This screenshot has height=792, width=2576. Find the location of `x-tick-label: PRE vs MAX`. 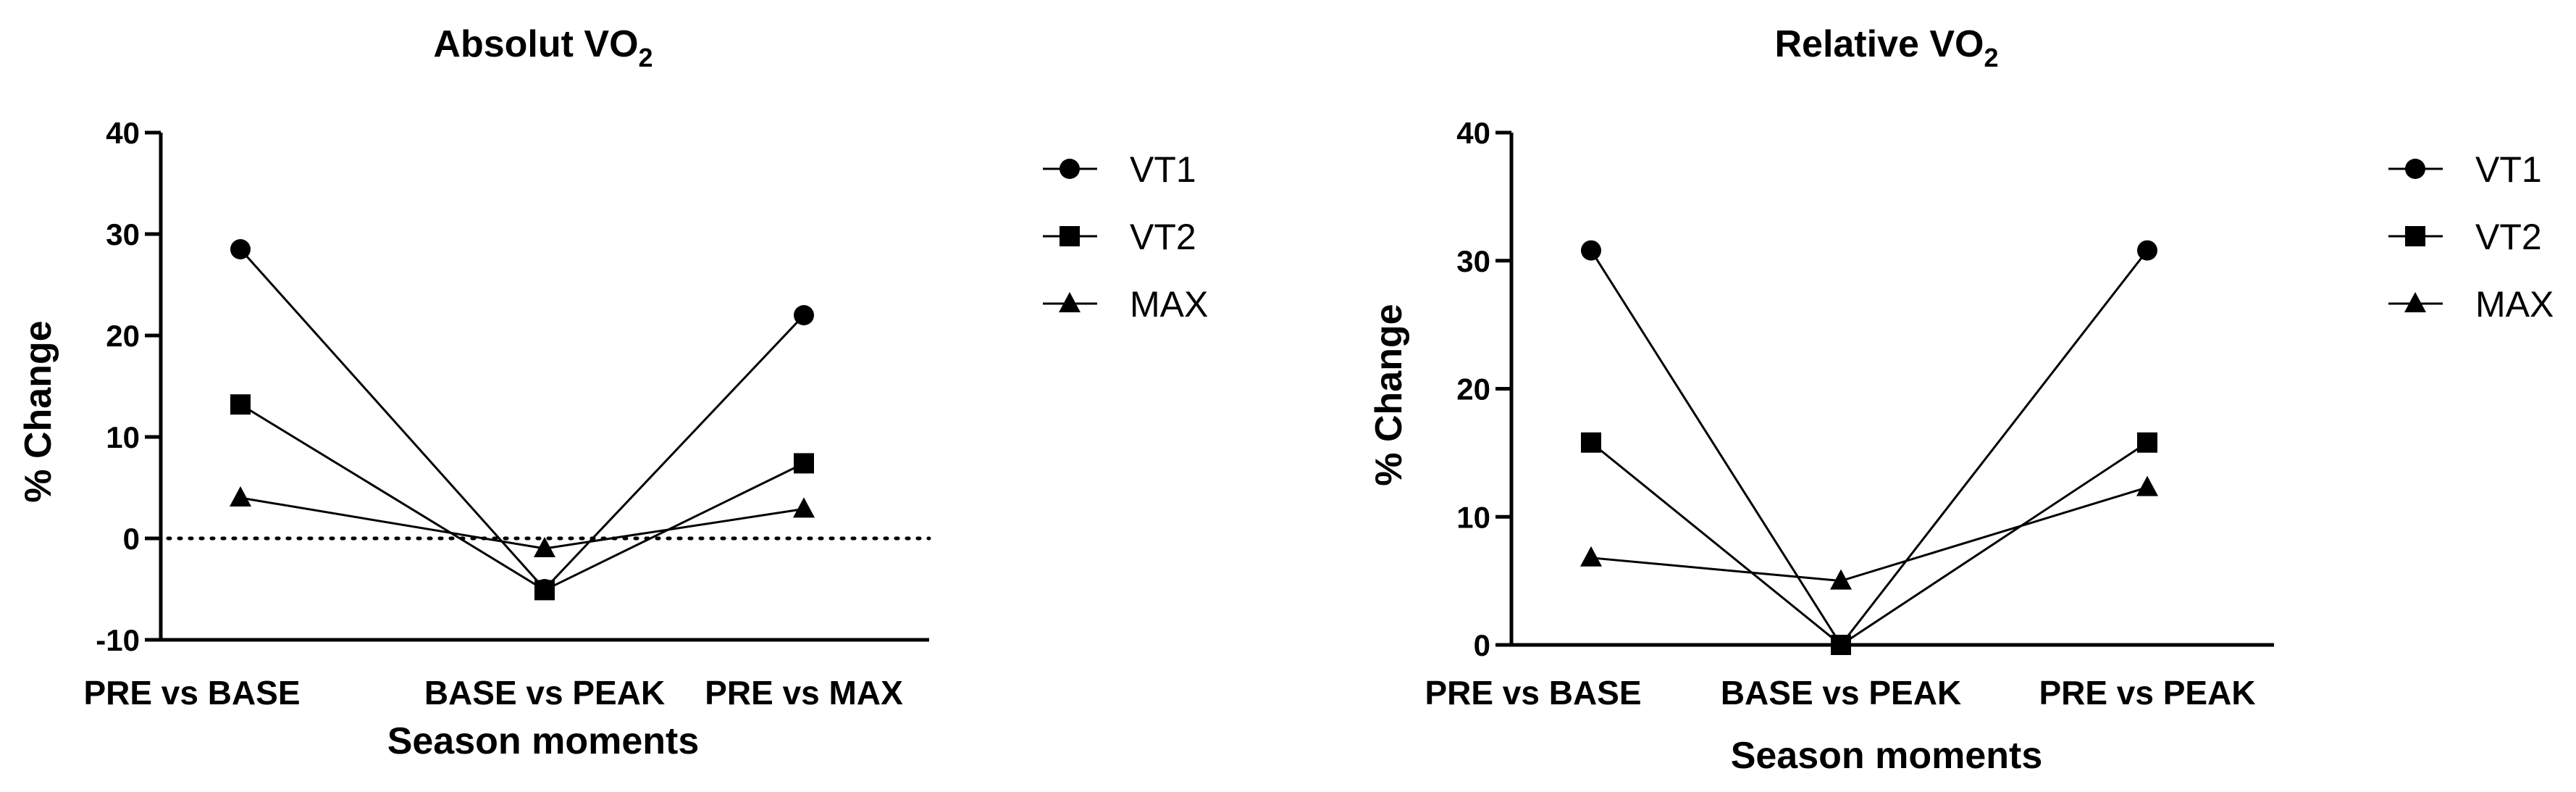

x-tick-label: PRE vs MAX is located at coordinates (804, 693).